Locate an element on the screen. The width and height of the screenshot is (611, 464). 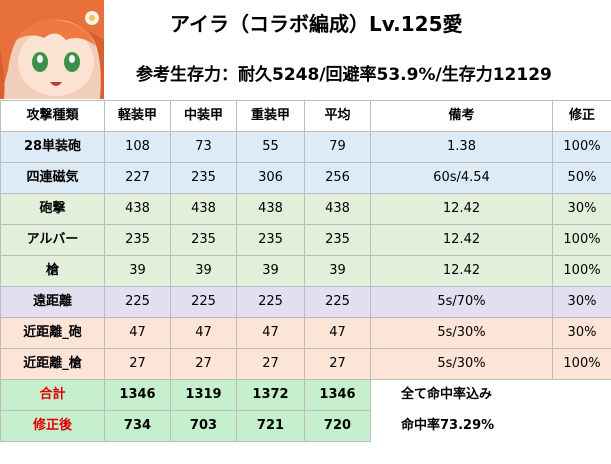
table-row: 四連磁気 227 235 306 256 60s/4.54 50% is located at coordinates (305, 178).